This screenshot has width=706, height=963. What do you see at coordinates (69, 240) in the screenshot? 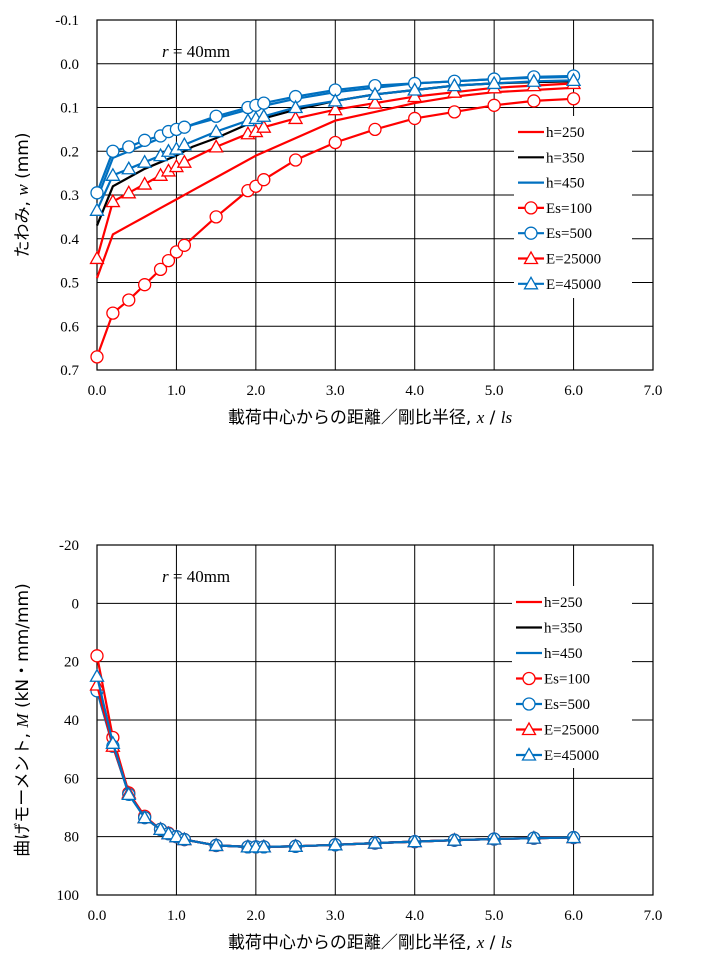
I see `y-tick-label: 0.4` at bounding box center [69, 240].